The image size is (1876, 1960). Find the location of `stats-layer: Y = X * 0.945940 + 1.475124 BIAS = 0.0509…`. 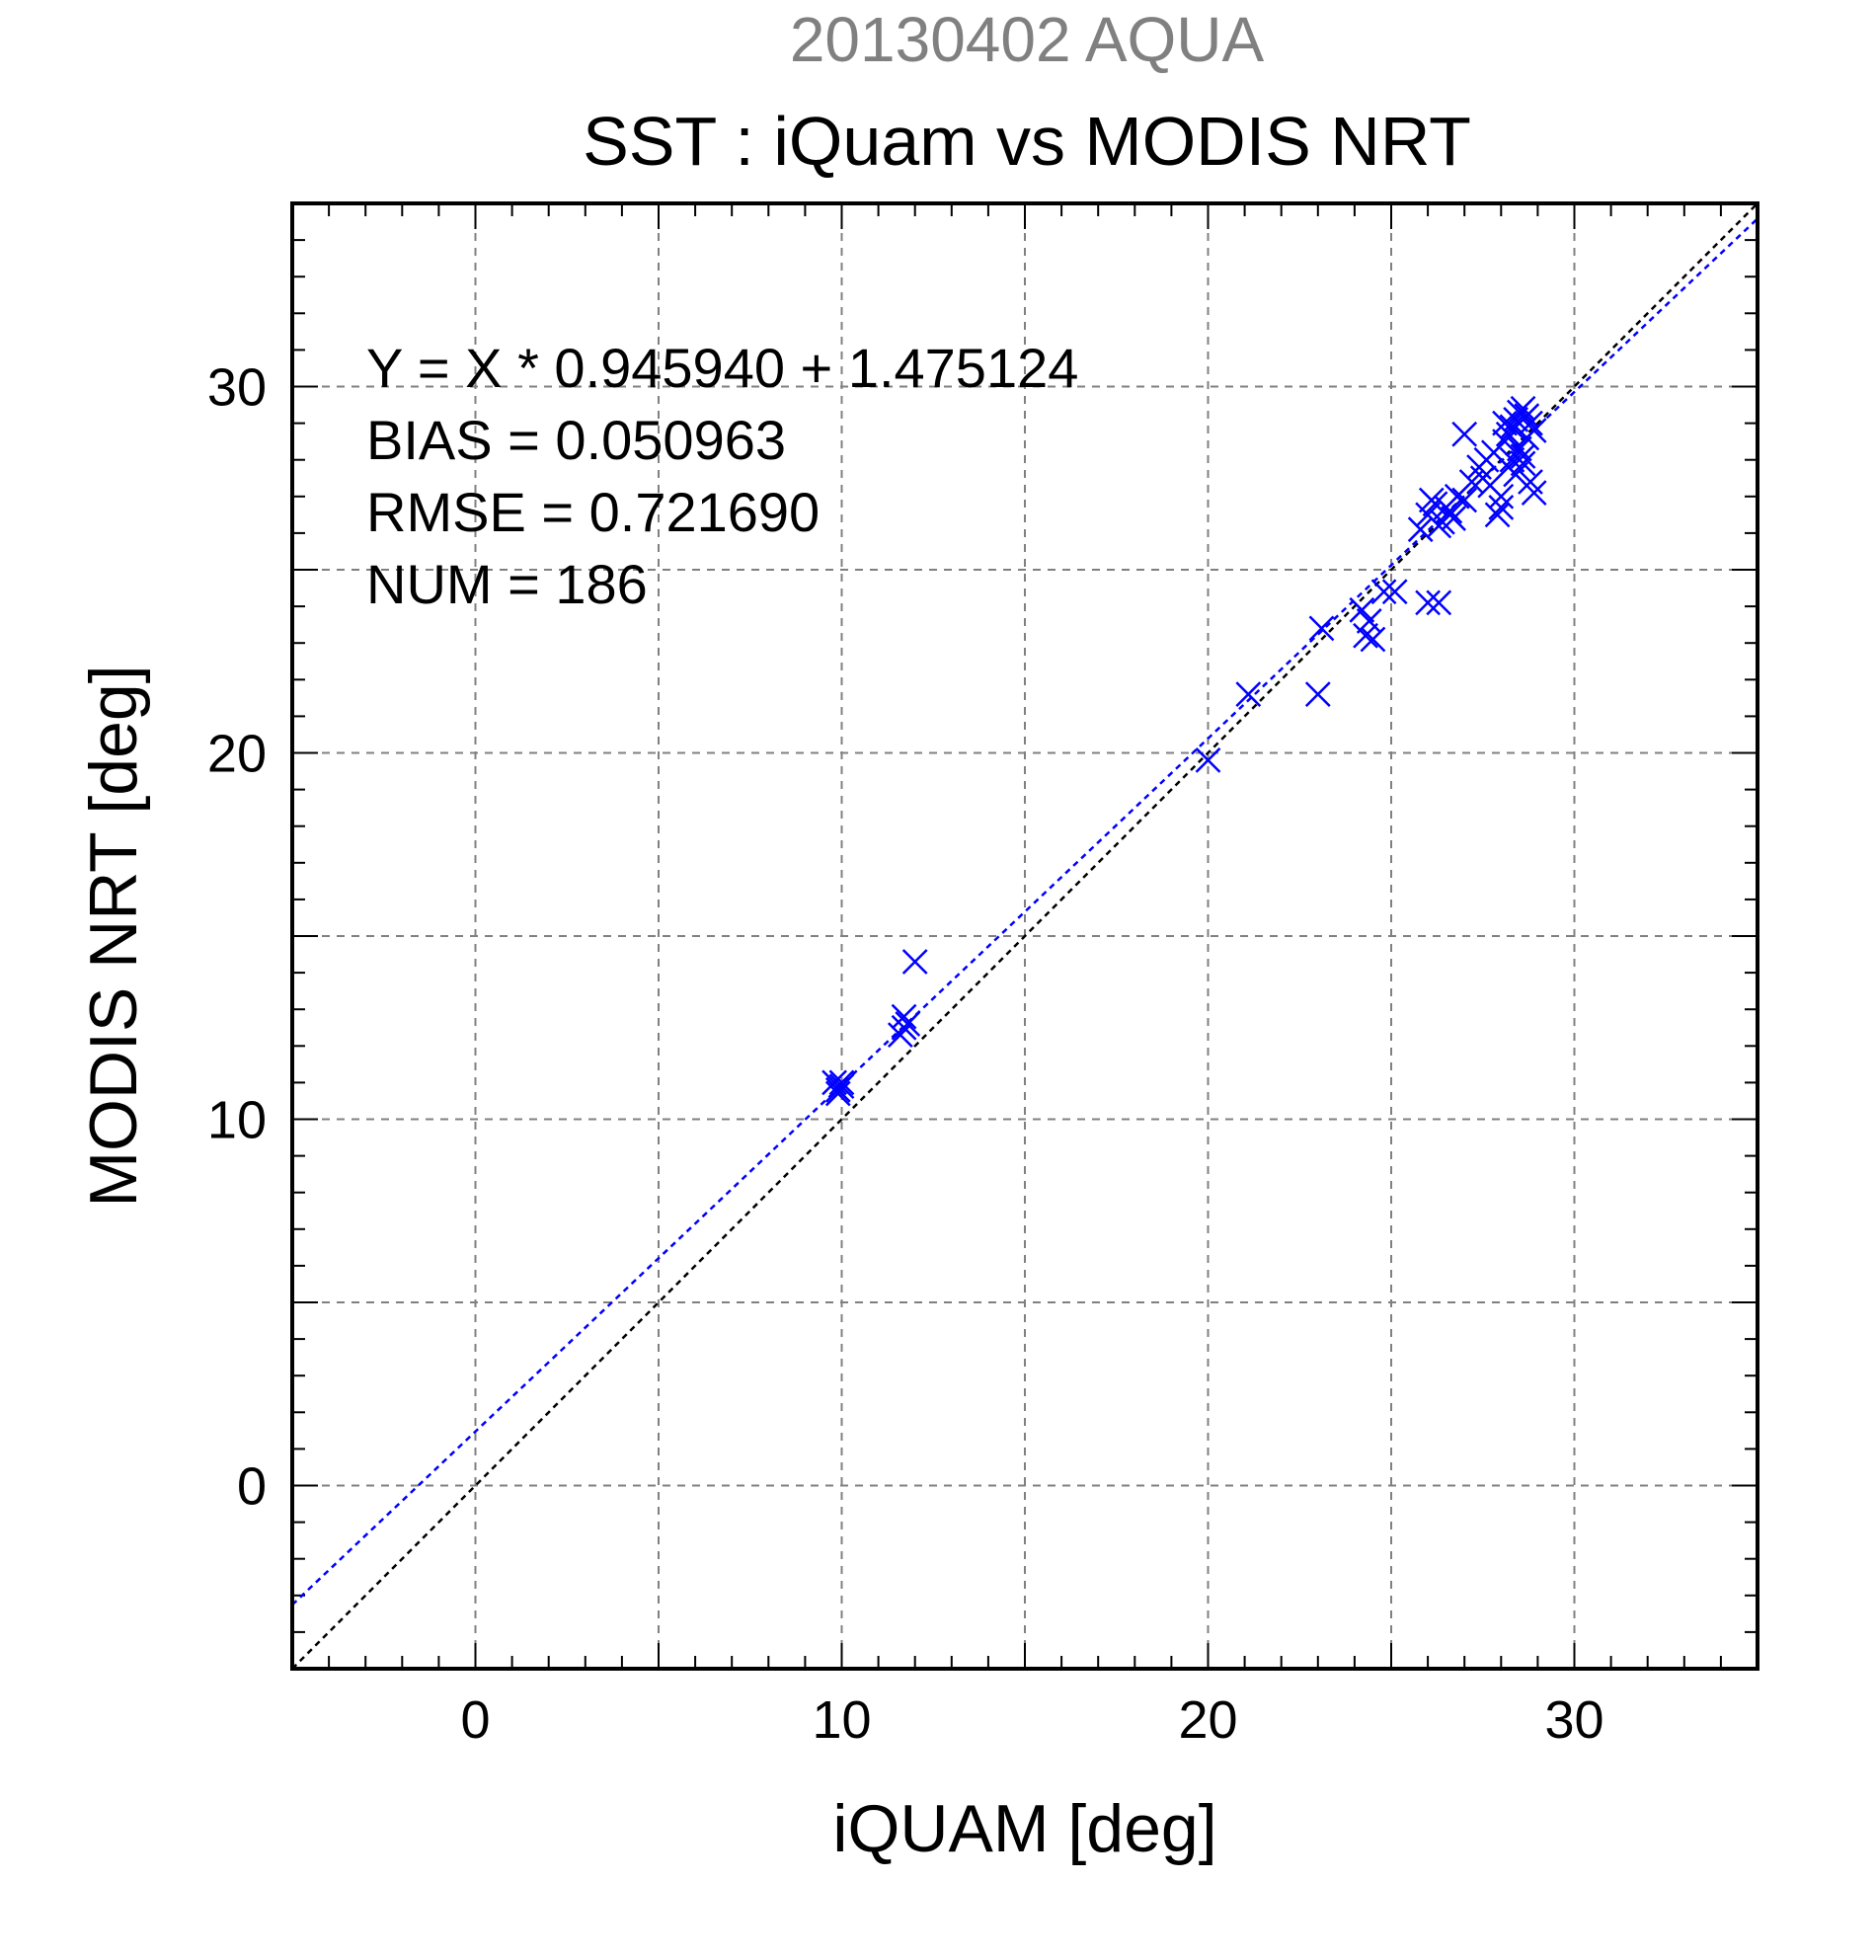

stats-layer: Y = X * 0.945940 + 1.475124 BIAS = 0.0509… is located at coordinates (722, 476).